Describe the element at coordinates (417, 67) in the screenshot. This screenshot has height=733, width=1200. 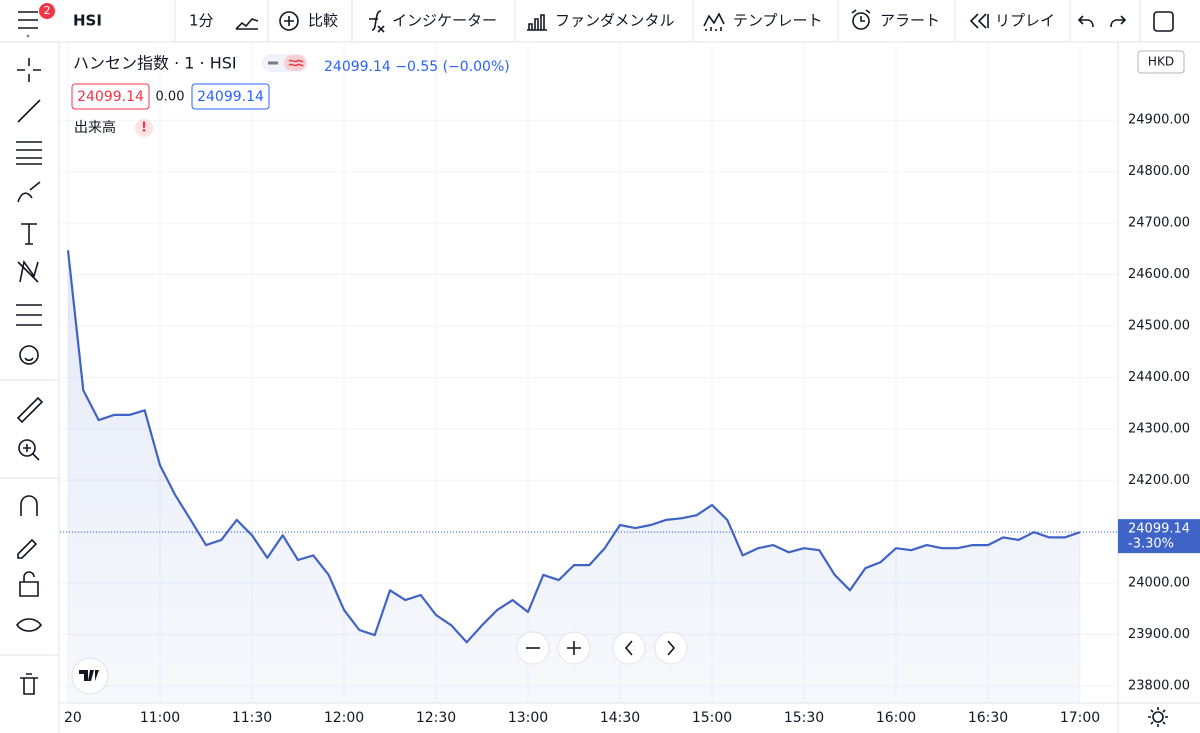
I see `legend-quote: 24099.14 −0.55 (−0.00%)` at that location.